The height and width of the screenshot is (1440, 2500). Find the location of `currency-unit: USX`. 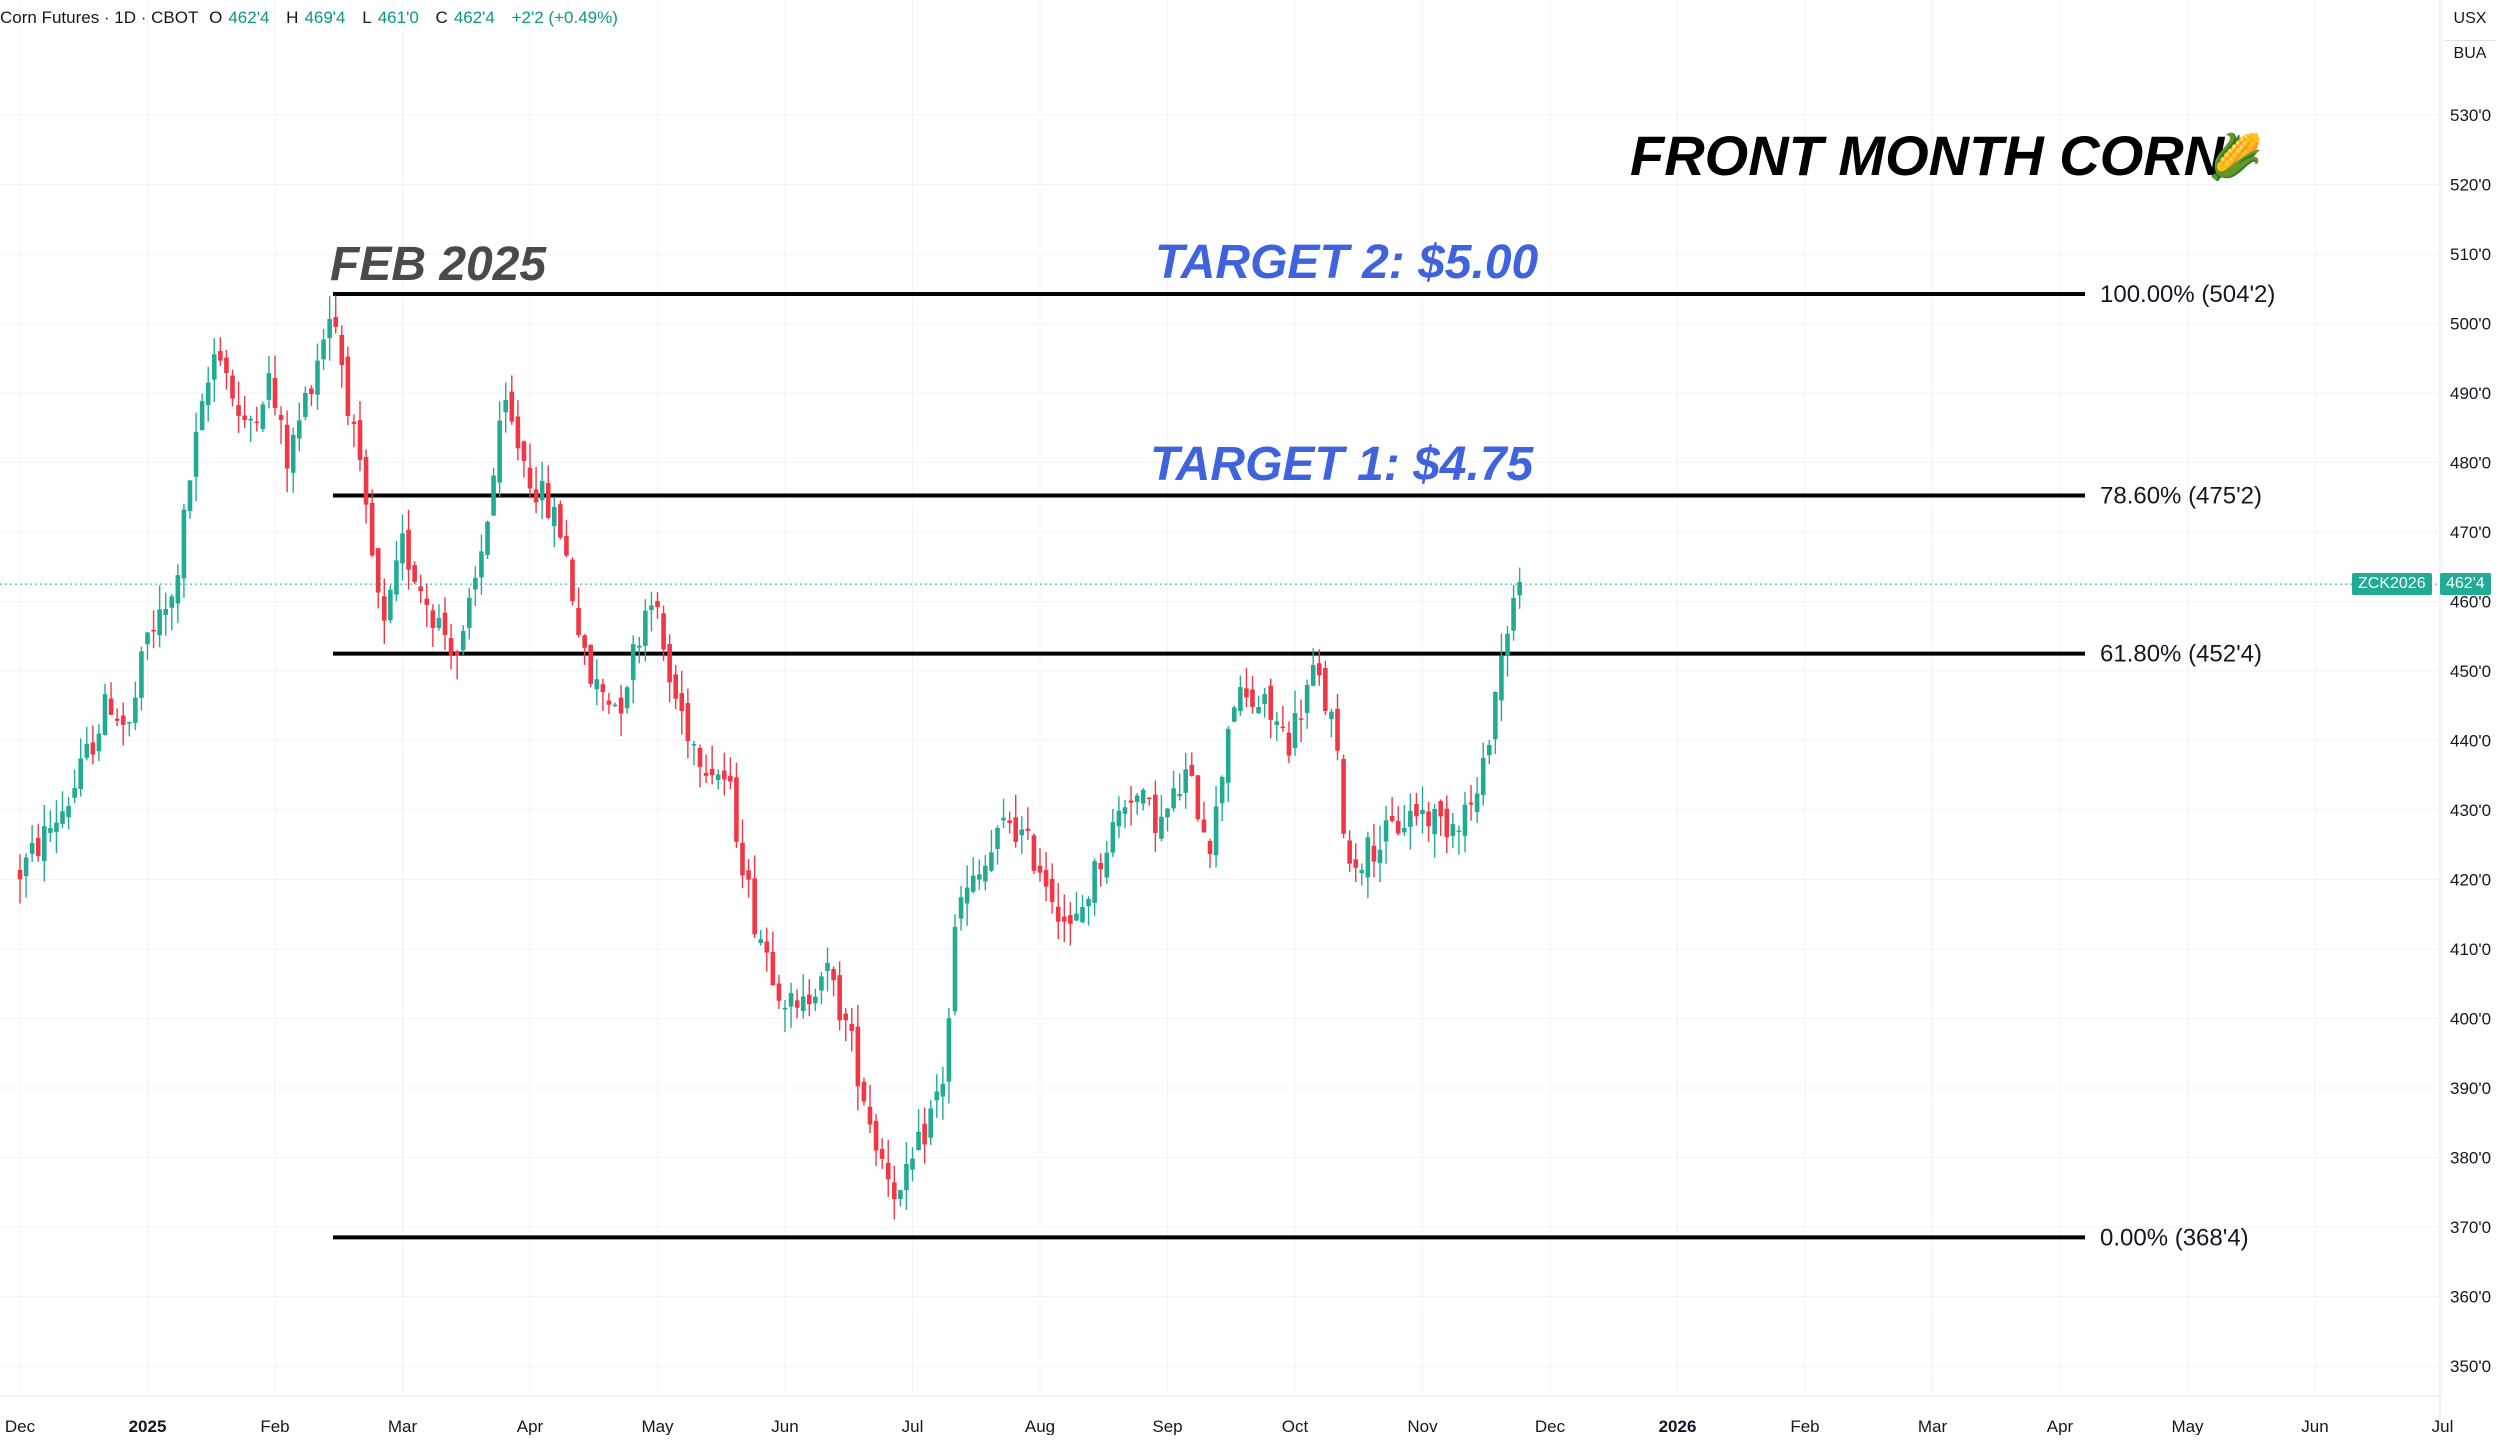

currency-unit: USX is located at coordinates (2470, 18).